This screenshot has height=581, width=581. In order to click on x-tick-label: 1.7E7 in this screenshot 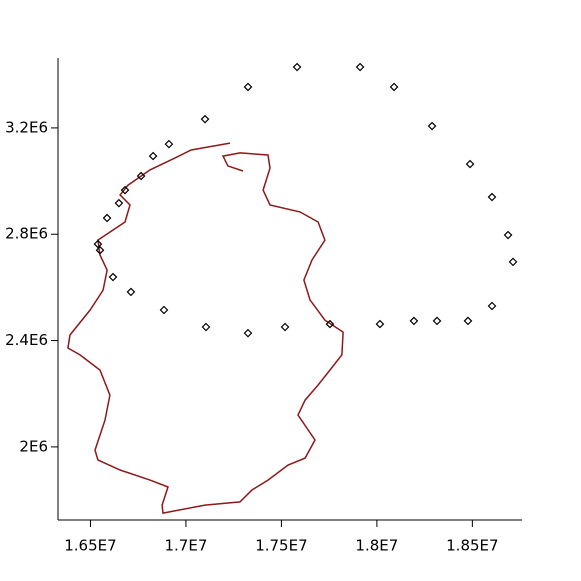, I will do `click(185, 546)`.